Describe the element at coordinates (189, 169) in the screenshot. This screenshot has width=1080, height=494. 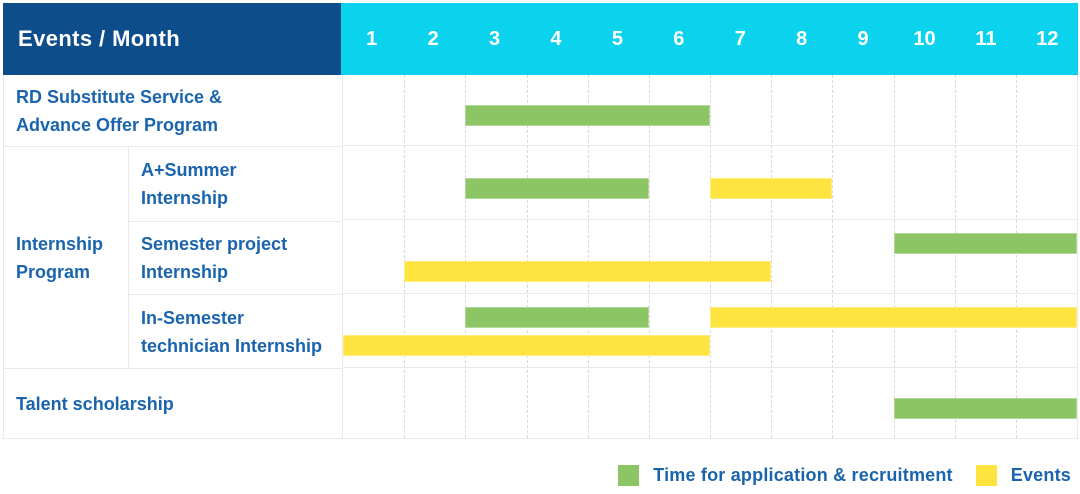
I see `row-label-line: A+Summer` at that location.